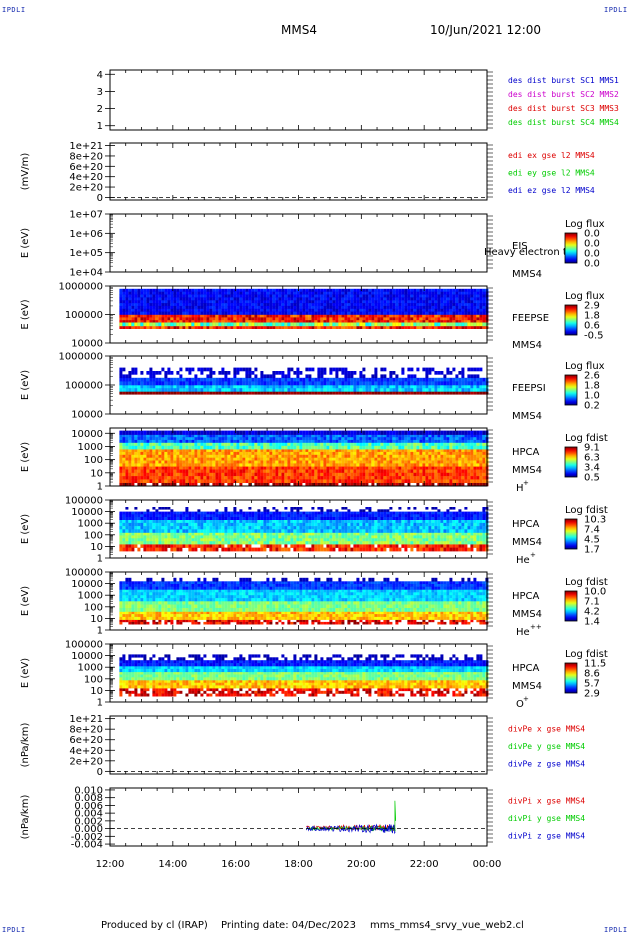 The width and height of the screenshot is (630, 934). Describe the element at coordinates (87, 415) in the screenshot. I see `y-tick-label: 10000` at that location.